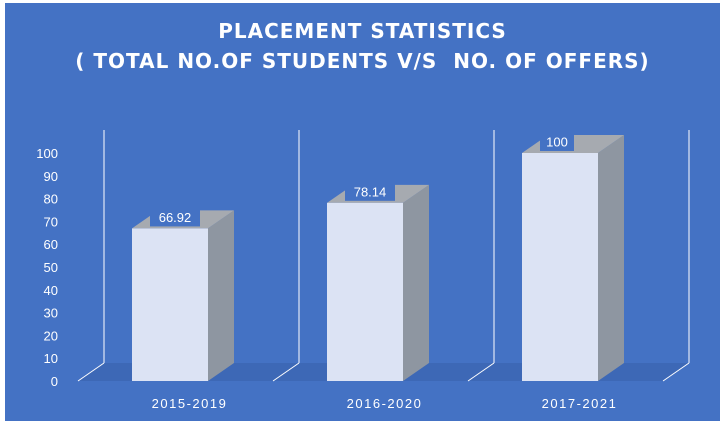 Image resolution: width=726 pixels, height=427 pixels. Describe the element at coordinates (362, 31) in the screenshot. I see `chart-title-line-1: PLACEMENT STATISTICS` at that location.